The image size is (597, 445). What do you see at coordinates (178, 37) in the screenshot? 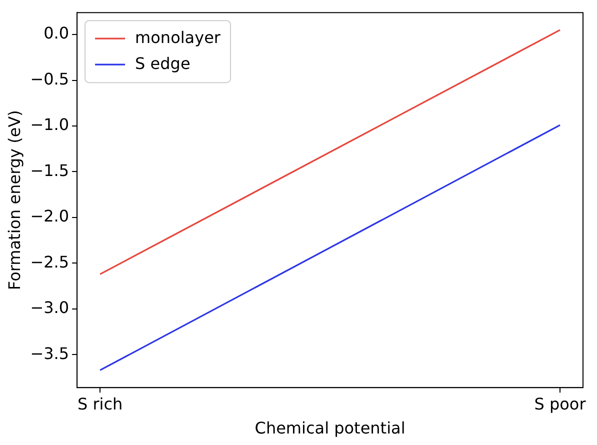
I see `legend-label: monolayer` at bounding box center [178, 37].